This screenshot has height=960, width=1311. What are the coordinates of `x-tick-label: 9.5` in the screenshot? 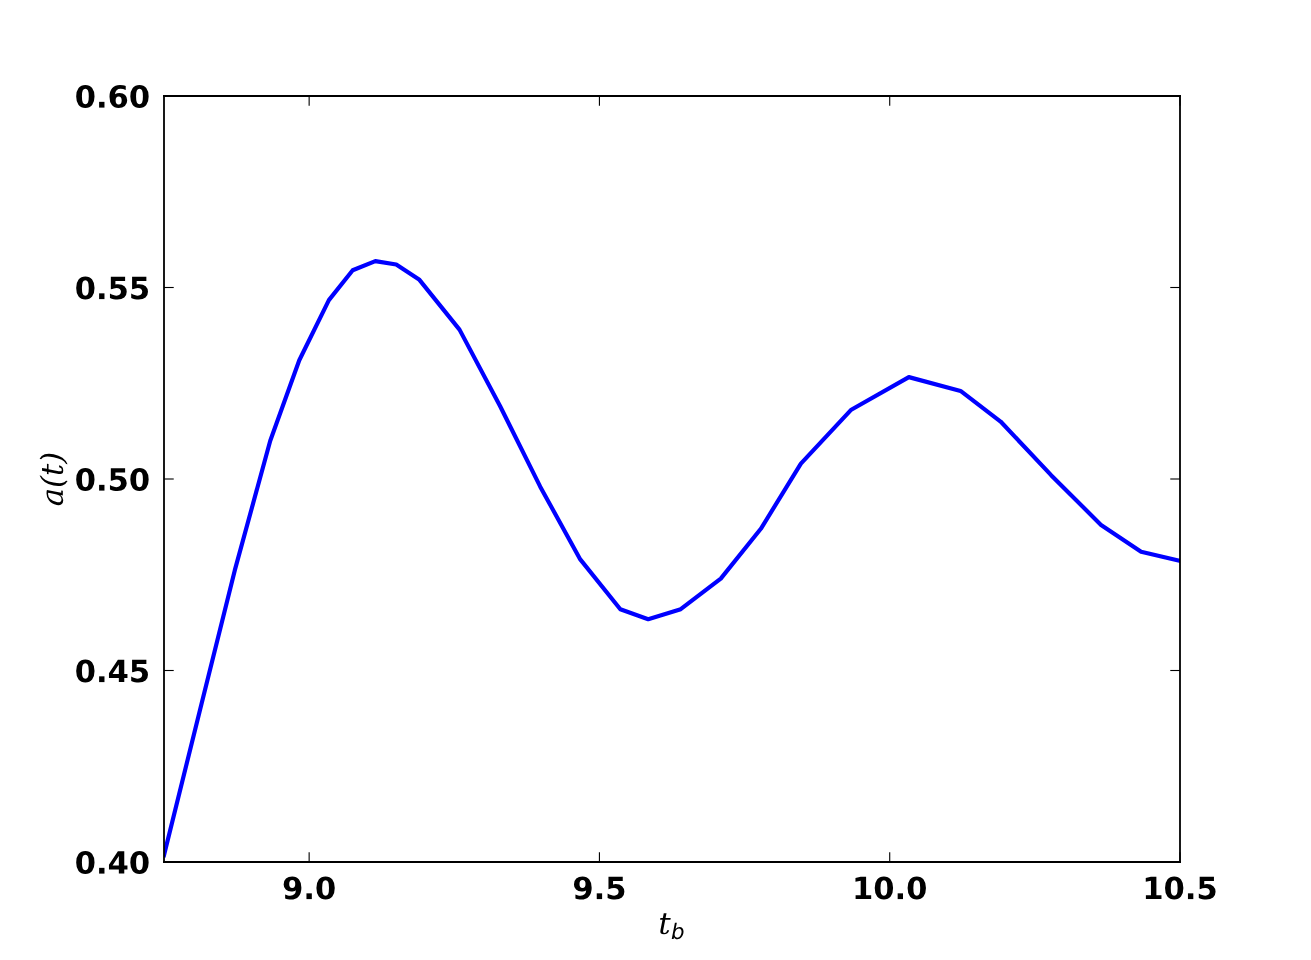 It's located at (599, 888).